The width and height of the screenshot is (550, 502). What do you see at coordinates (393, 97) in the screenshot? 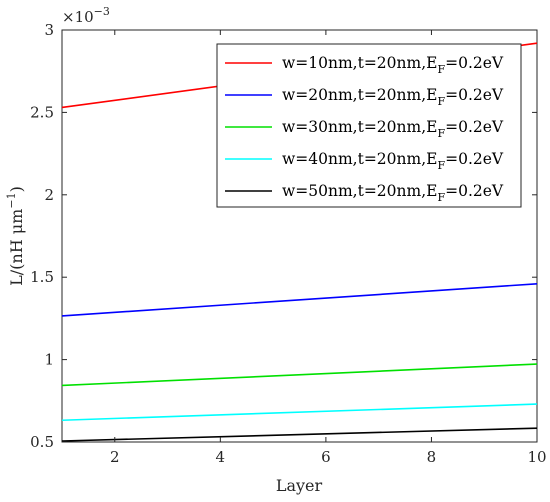
I see `legend-label-2: w=20nm,t=20nm,EF=0.2eV` at bounding box center [393, 97].